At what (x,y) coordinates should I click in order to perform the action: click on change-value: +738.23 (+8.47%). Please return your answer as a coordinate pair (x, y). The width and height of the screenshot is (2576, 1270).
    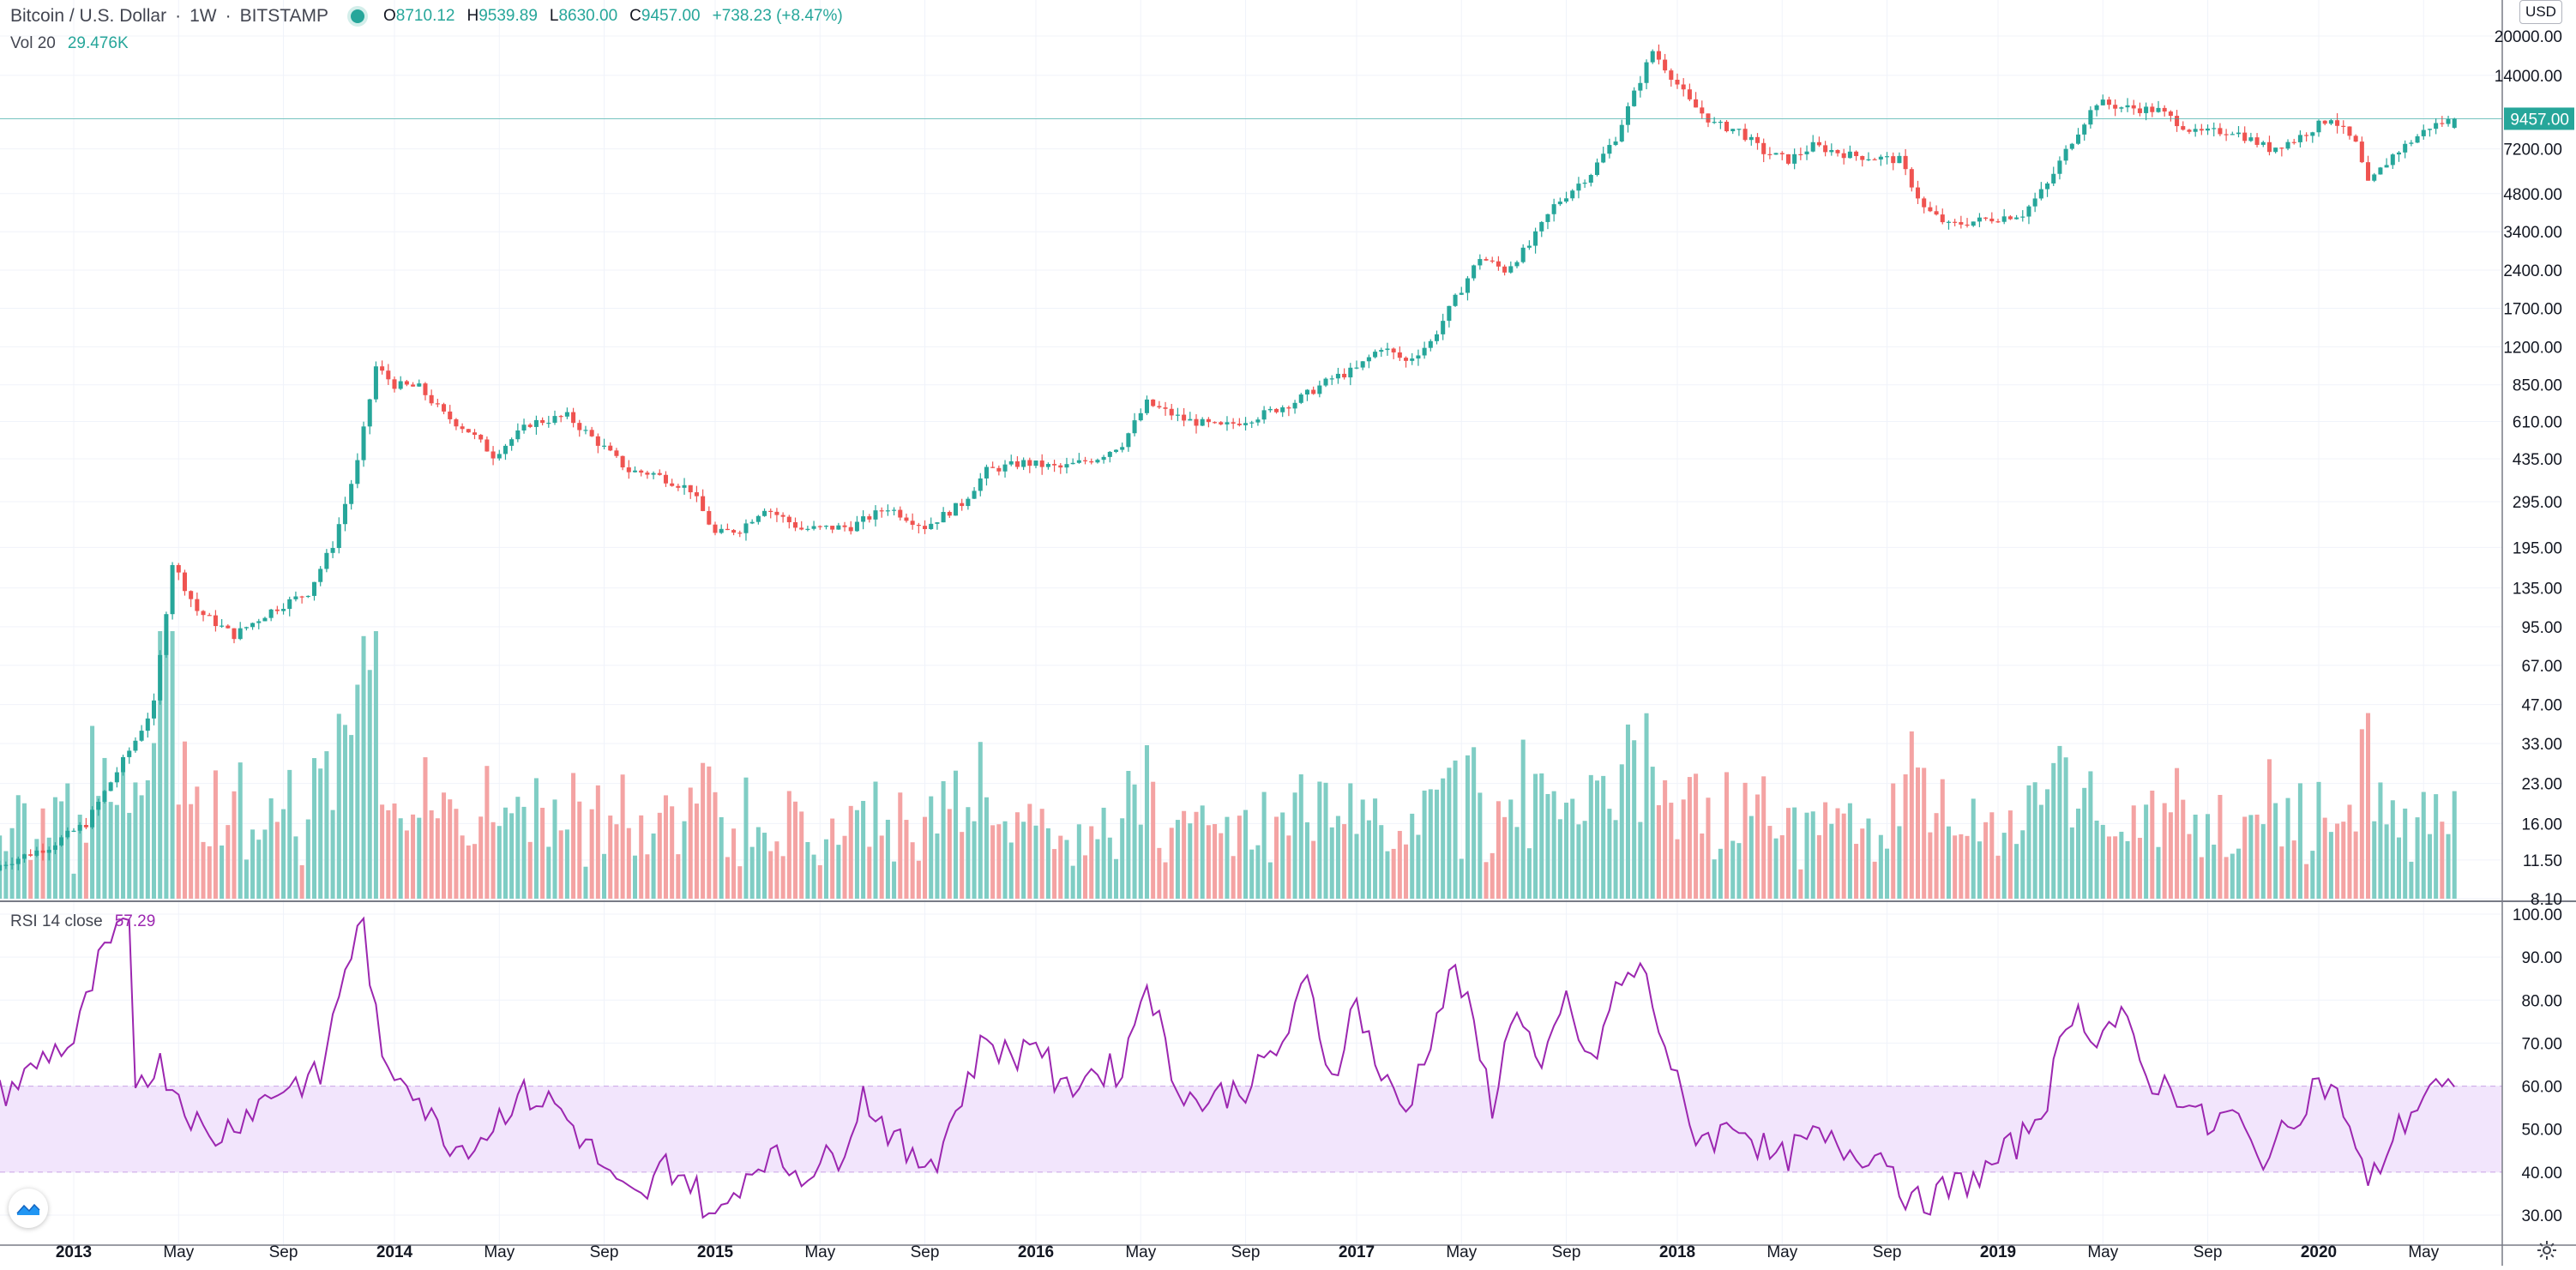
    Looking at the image, I should click on (777, 16).